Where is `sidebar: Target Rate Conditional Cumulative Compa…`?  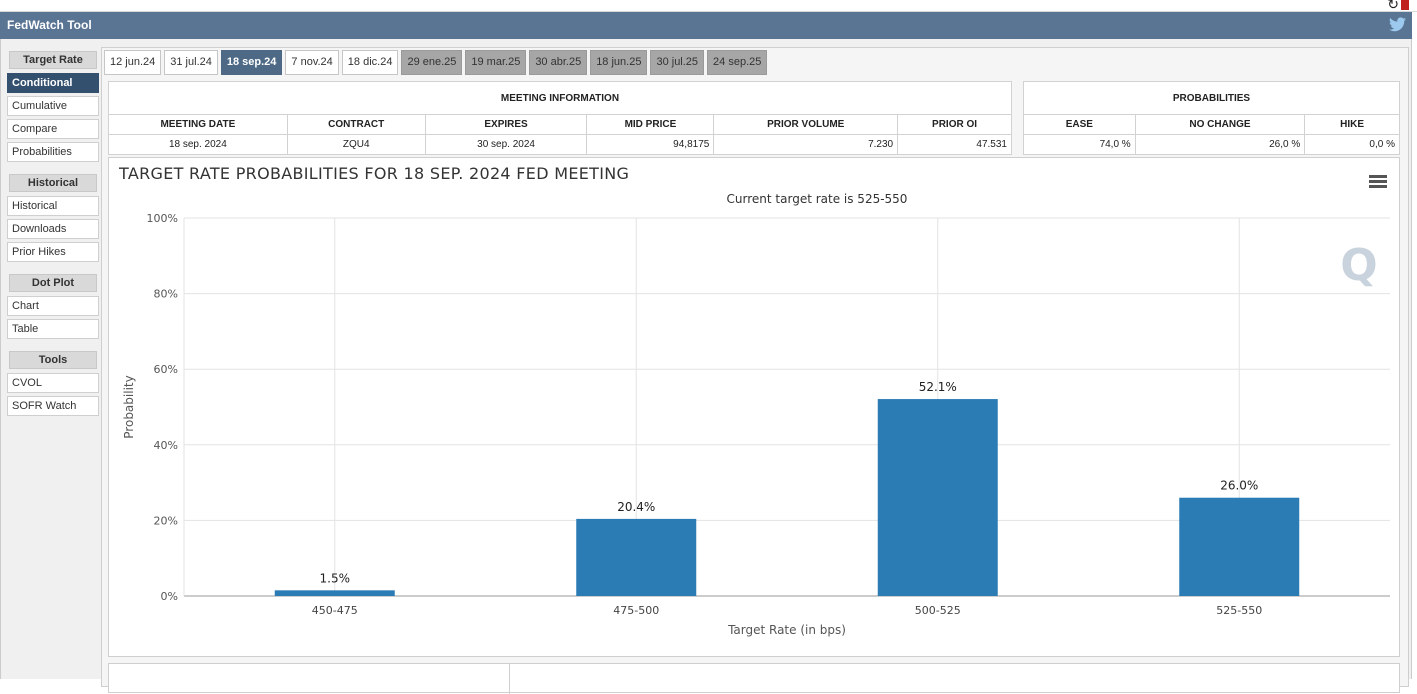 sidebar: Target Rate Conditional Cumulative Compa… is located at coordinates (53, 235).